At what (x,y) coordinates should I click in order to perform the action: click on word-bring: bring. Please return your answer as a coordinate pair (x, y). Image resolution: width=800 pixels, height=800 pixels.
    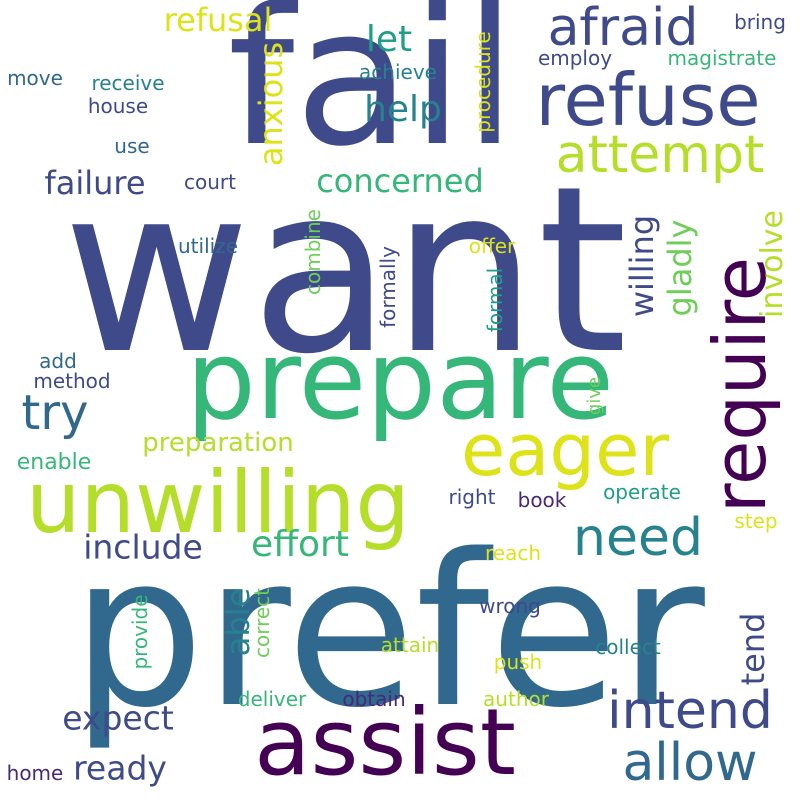
    Looking at the image, I should click on (760, 22).